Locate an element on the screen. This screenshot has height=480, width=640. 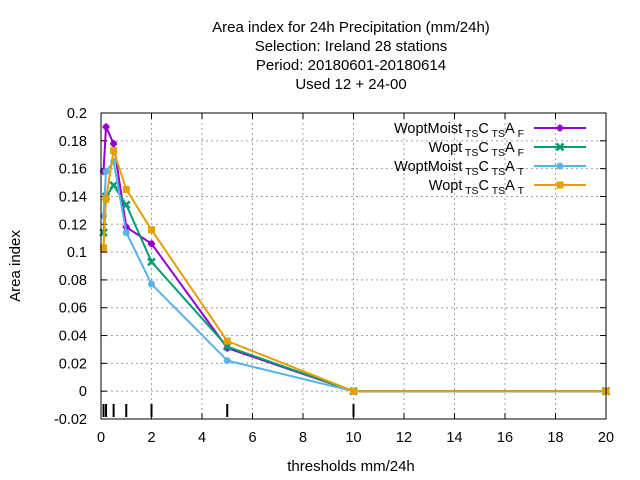
y-axis-label: Area index is located at coordinates (15, 266).